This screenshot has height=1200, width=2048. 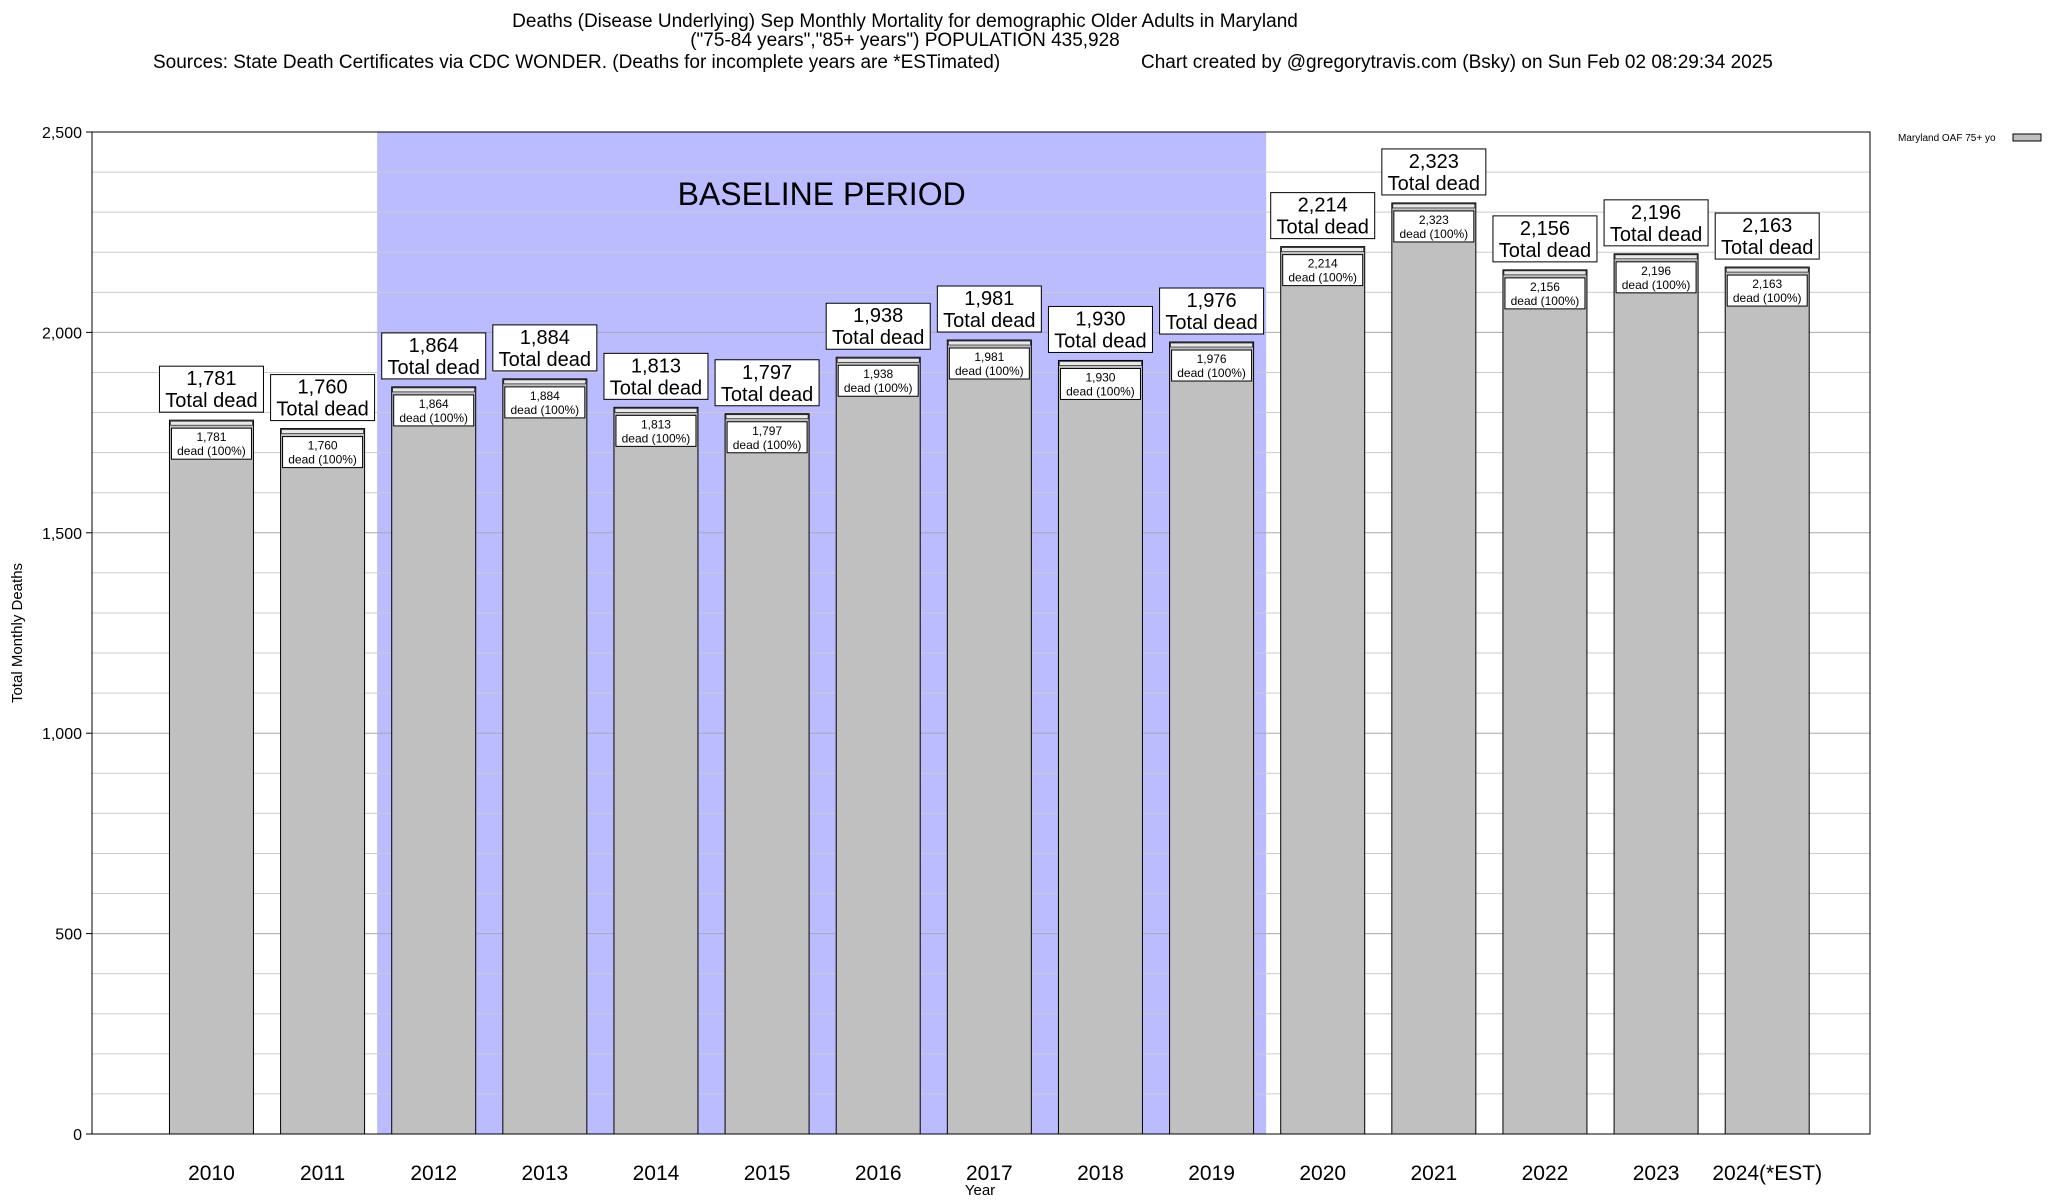 What do you see at coordinates (1656, 271) in the screenshot?
I see `inner-value-label: 2,196` at bounding box center [1656, 271].